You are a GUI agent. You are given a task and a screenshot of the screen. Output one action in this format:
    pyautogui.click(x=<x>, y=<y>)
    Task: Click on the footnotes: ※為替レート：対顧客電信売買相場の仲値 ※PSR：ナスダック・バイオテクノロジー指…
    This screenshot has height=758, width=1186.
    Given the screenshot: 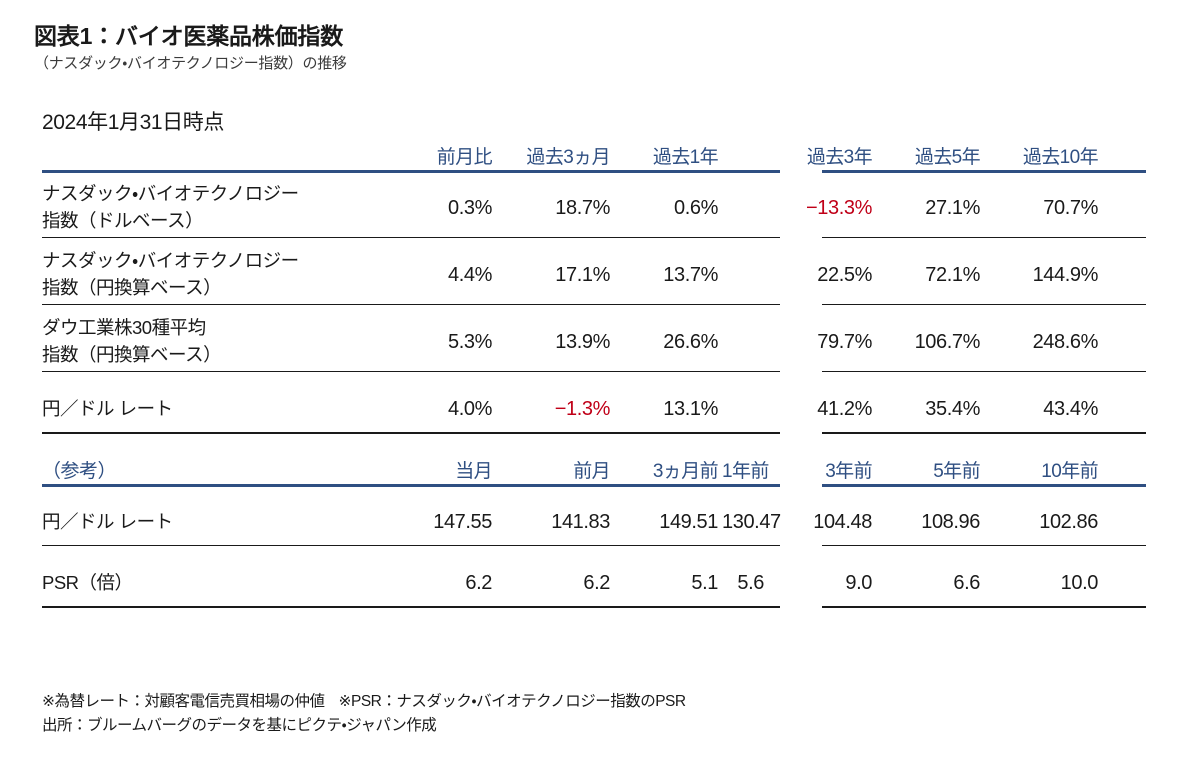 What is the action you would take?
    pyautogui.click(x=364, y=714)
    